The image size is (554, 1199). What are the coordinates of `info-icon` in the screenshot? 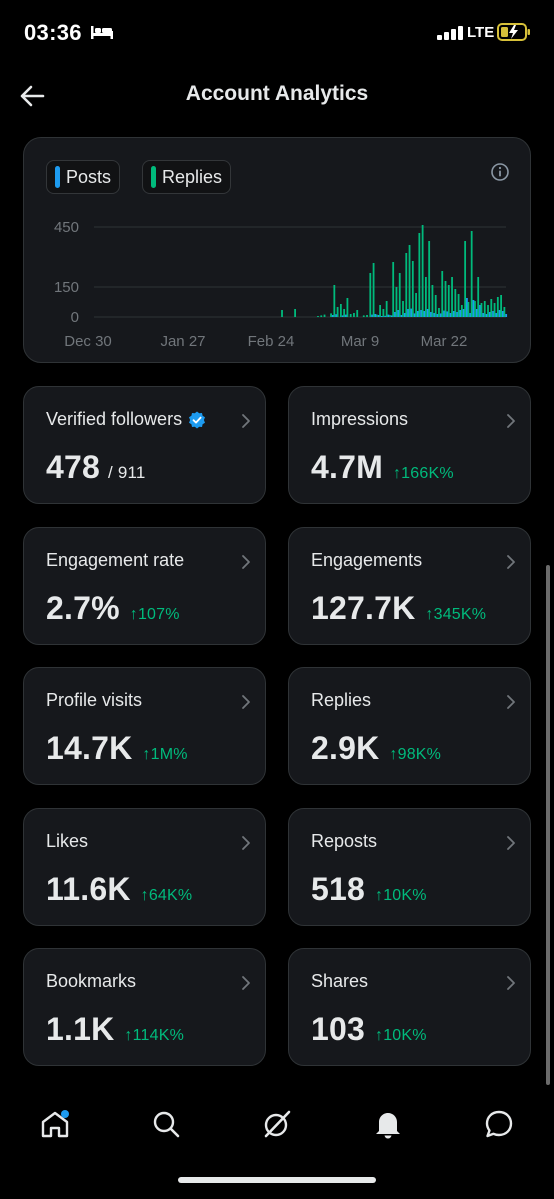 It's located at (500, 172).